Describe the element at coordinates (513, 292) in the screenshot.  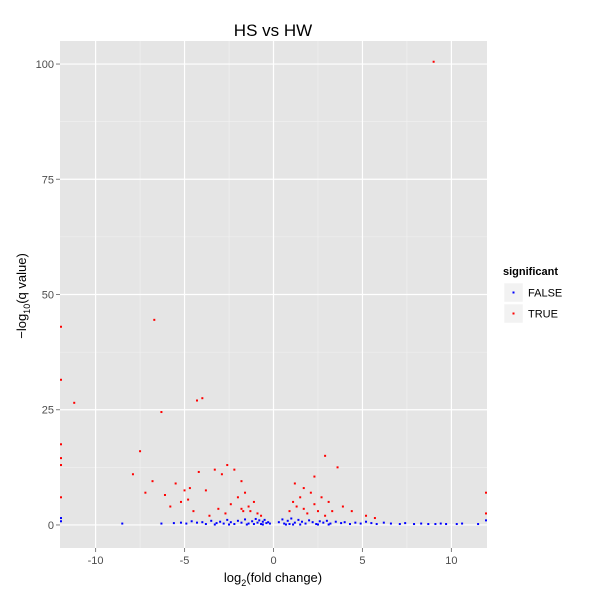
I see `legend-swatch` at that location.